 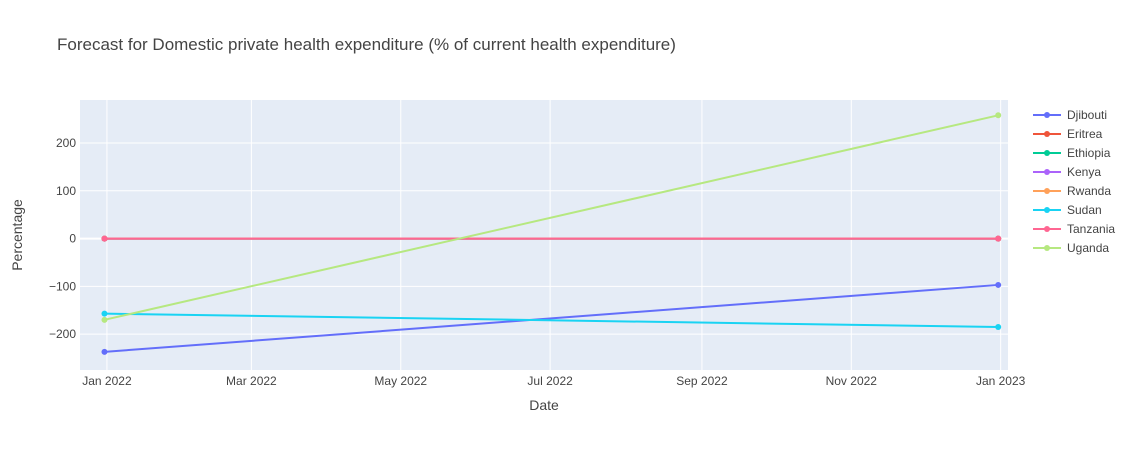 What do you see at coordinates (400, 381) in the screenshot?
I see `x-tick-label: May 2022` at bounding box center [400, 381].